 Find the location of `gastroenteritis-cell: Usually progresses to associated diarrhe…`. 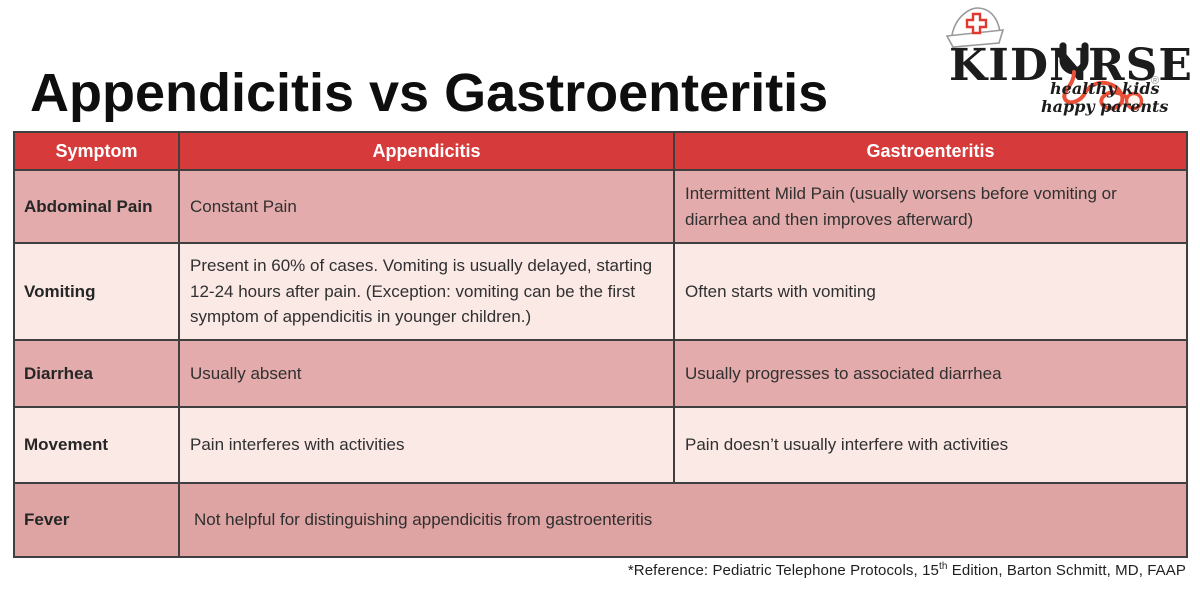

gastroenteritis-cell: Usually progresses to associated diarrhe… is located at coordinates (930, 373).